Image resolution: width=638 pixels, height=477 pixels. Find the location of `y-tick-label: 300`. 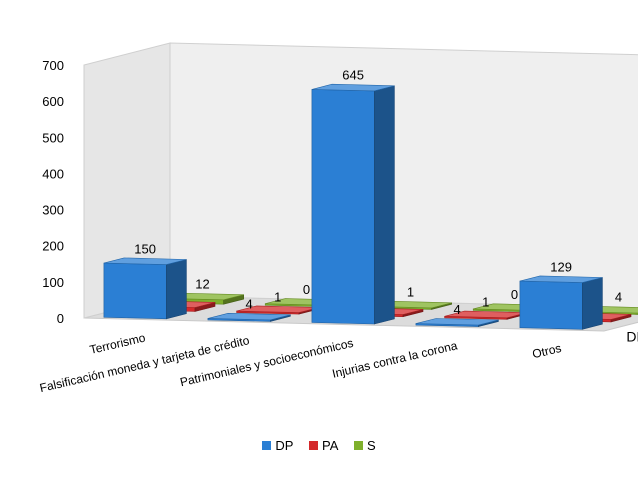

y-tick-label: 300 is located at coordinates (53, 210).